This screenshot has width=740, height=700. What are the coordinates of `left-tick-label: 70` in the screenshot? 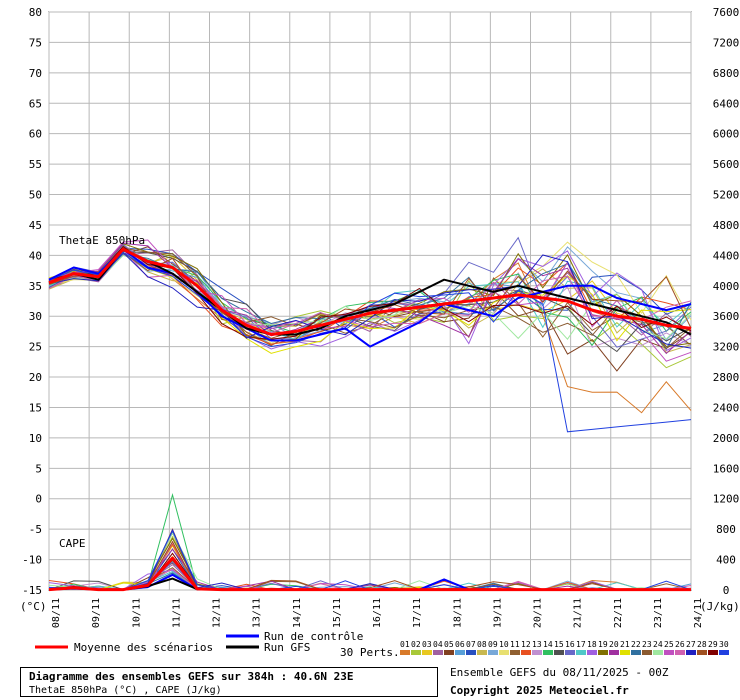 It's located at (35, 73).